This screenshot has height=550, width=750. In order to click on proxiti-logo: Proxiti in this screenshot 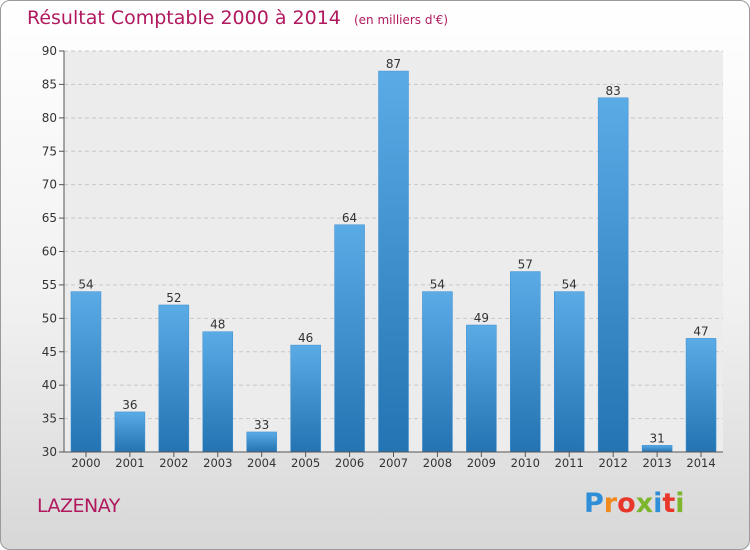, I will do `click(634, 503)`.